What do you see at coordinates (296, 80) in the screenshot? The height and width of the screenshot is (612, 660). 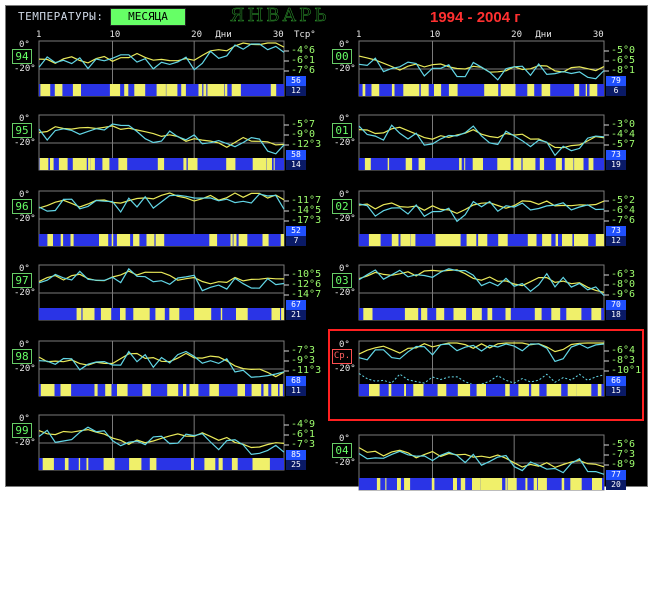 I see `percent-badge-top: 56` at bounding box center [296, 80].